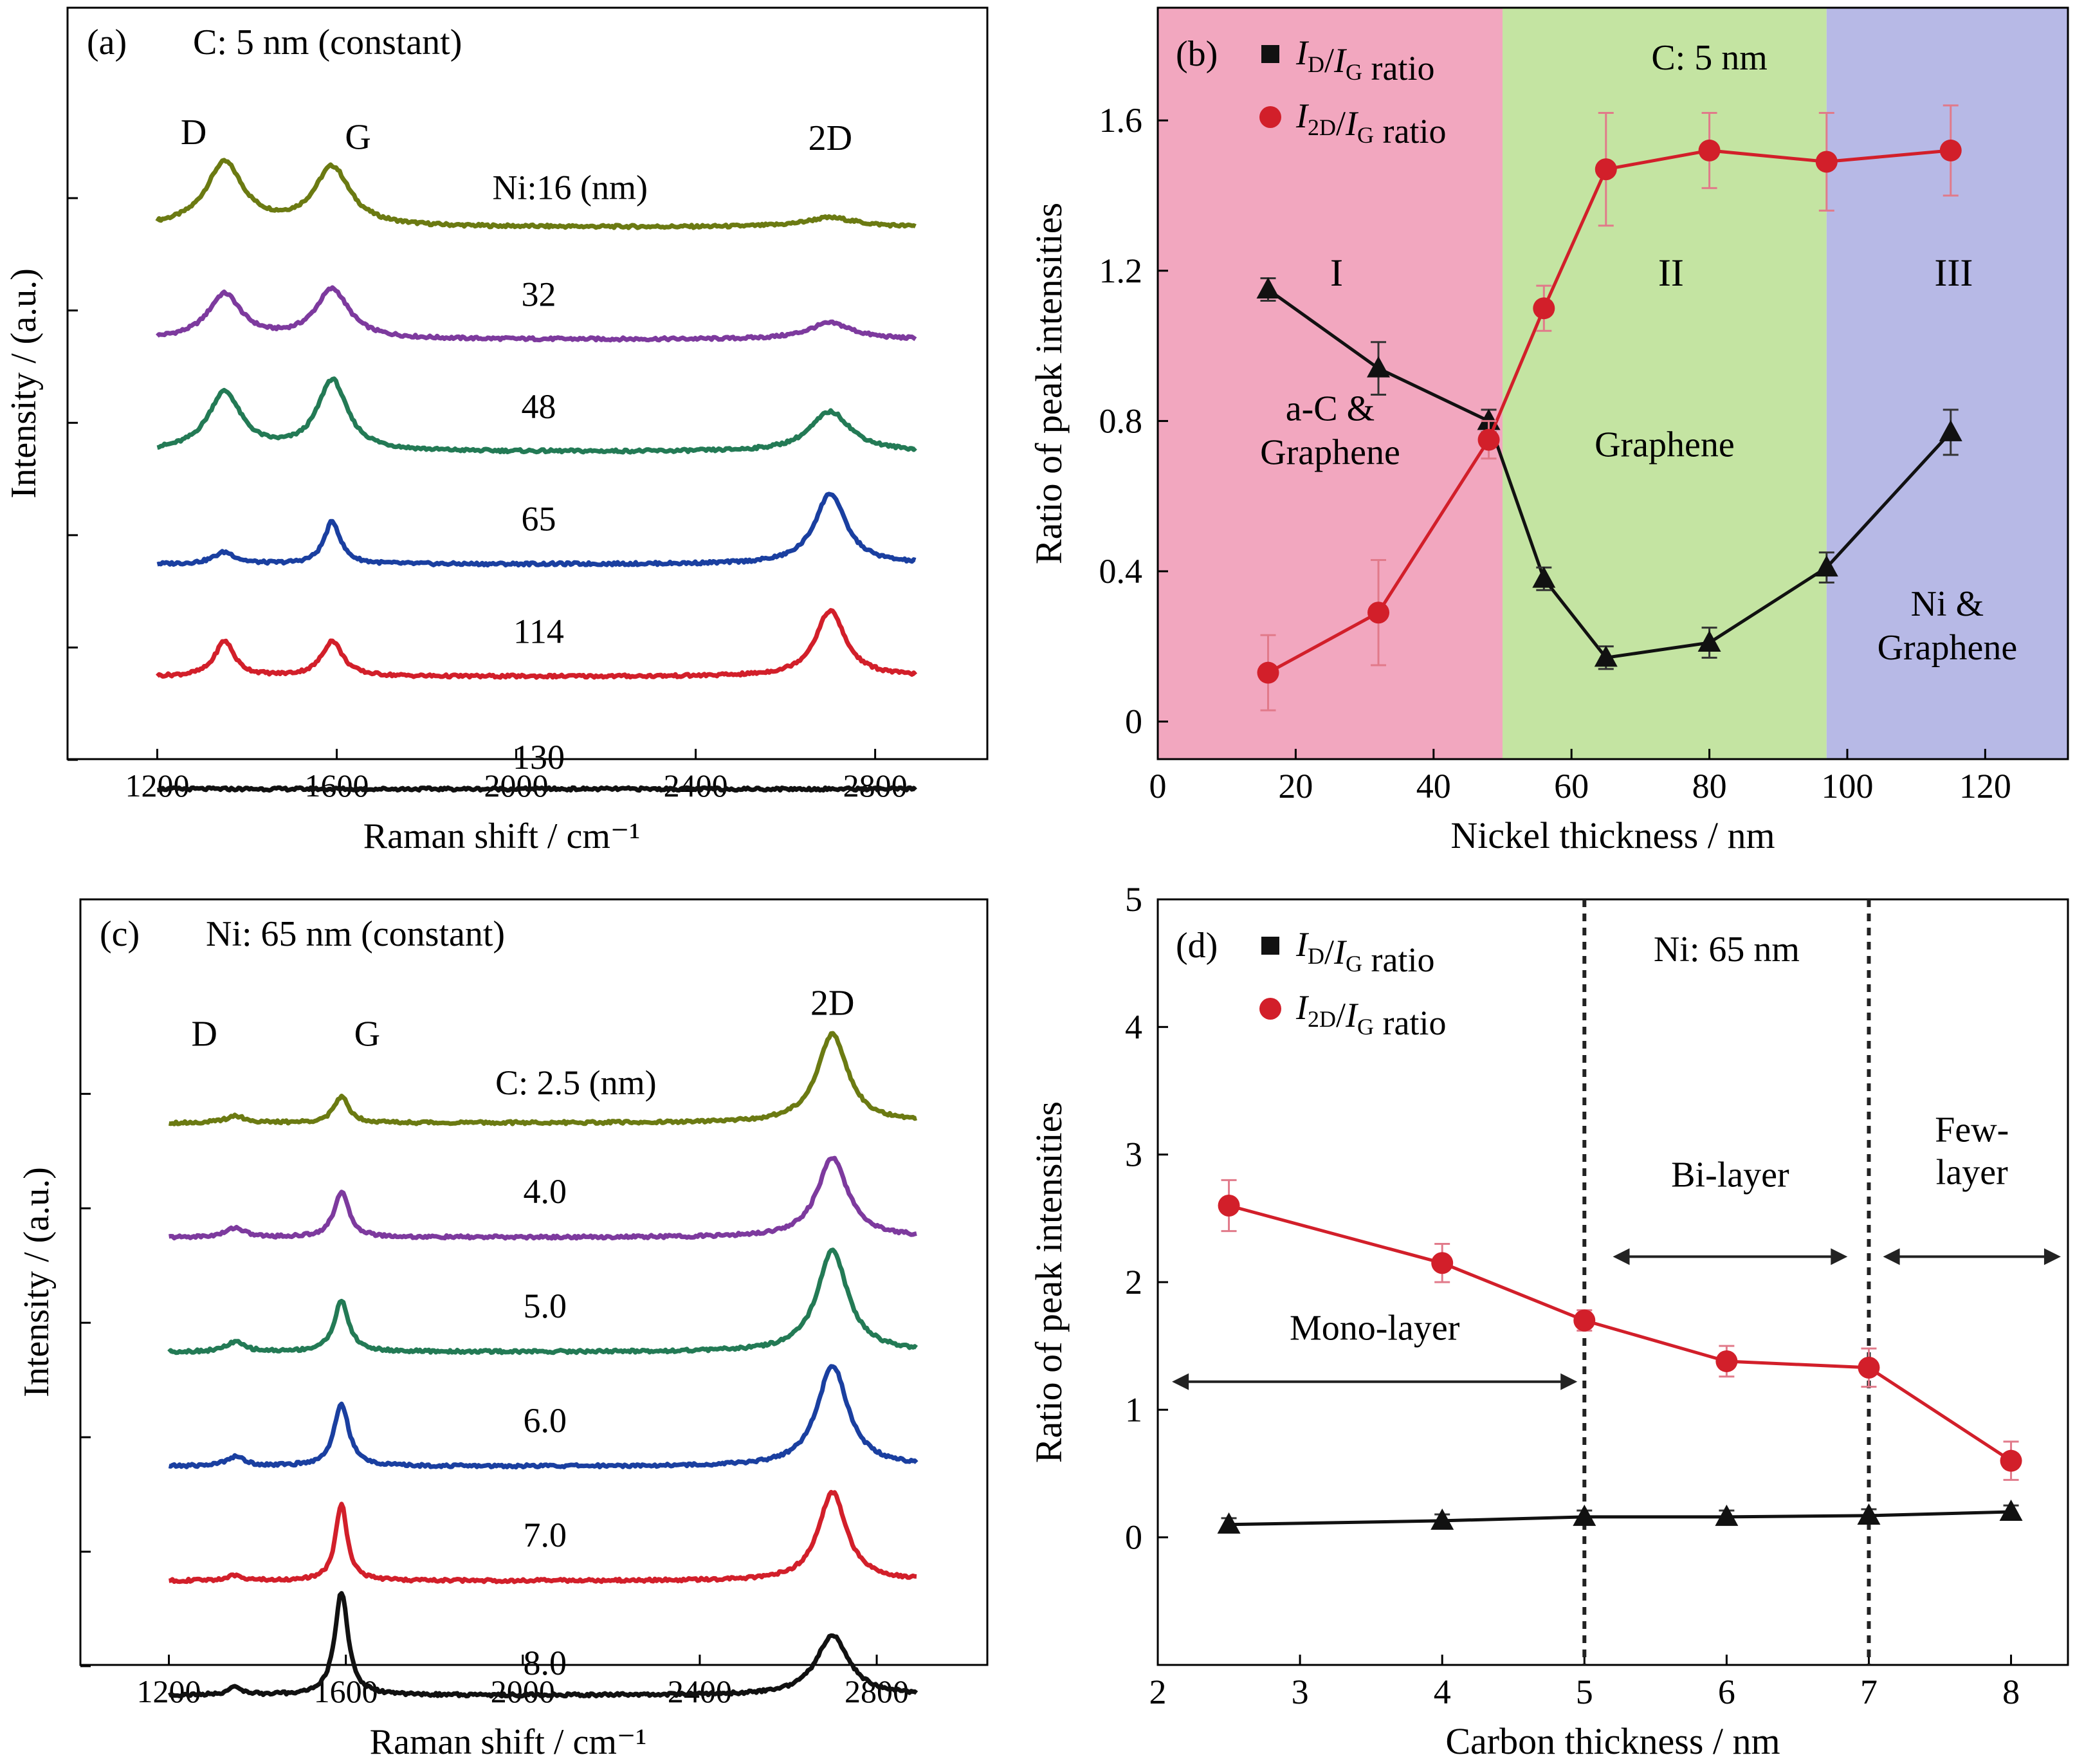 The image size is (2075, 1764). What do you see at coordinates (1953, 273) in the screenshot?
I see `region-numeral: III` at bounding box center [1953, 273].